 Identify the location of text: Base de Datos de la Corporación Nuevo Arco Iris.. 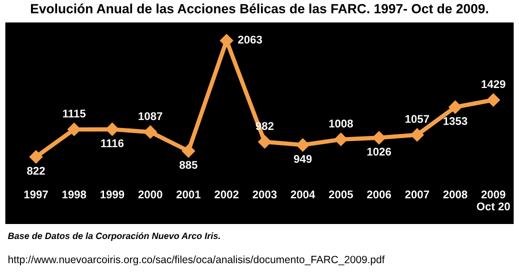
(114, 236).